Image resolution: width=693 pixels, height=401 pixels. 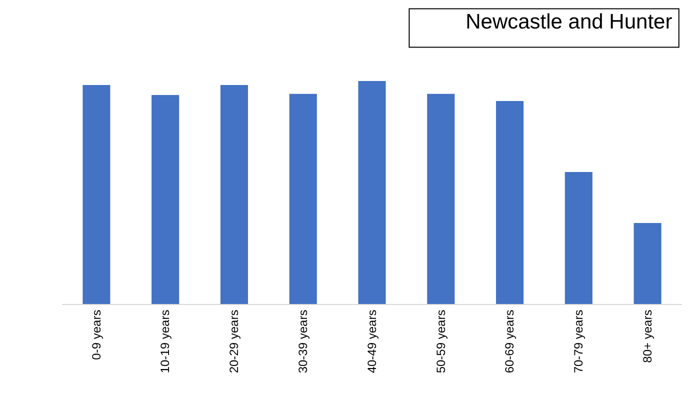 What do you see at coordinates (647, 336) in the screenshot?
I see `x-tick-label: 80+ years` at bounding box center [647, 336].